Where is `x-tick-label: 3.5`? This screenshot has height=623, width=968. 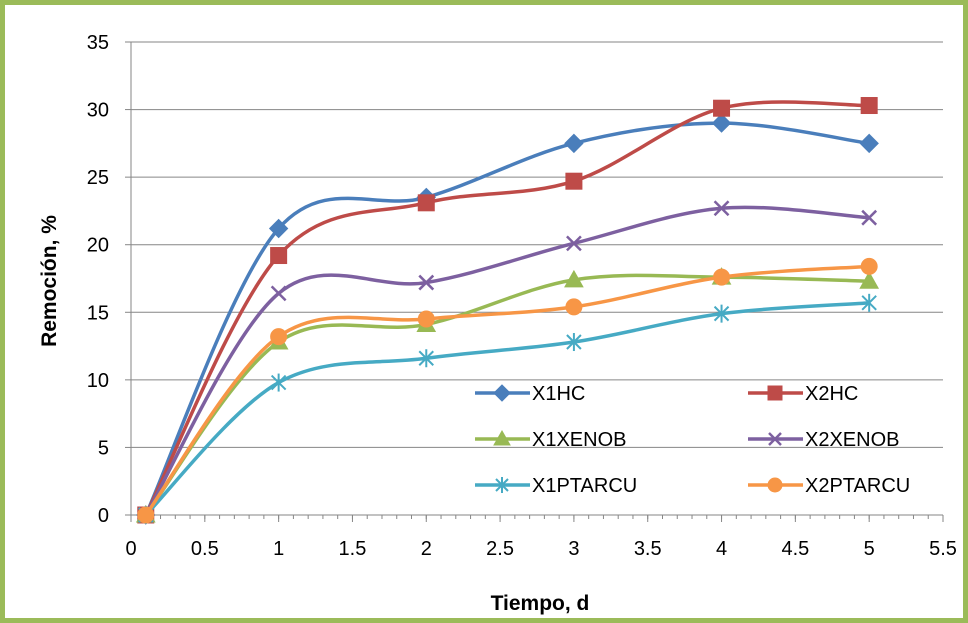 x-tick-label: 3.5 is located at coordinates (648, 549).